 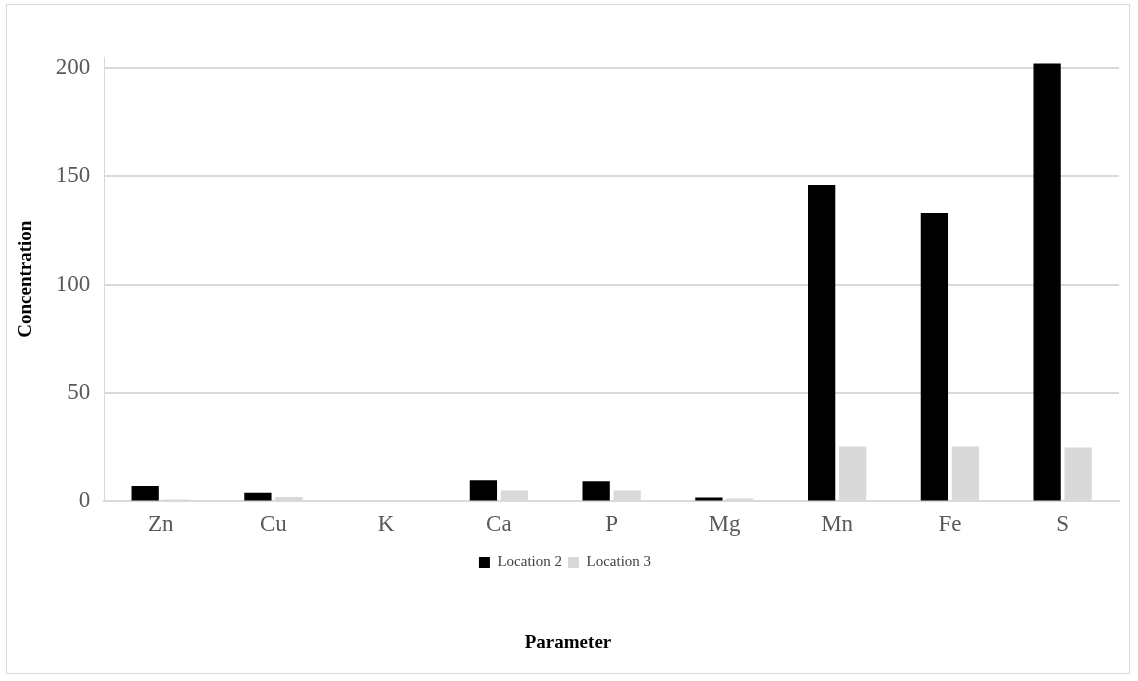 I want to click on x-tick-label: Mg, so click(x=724, y=524).